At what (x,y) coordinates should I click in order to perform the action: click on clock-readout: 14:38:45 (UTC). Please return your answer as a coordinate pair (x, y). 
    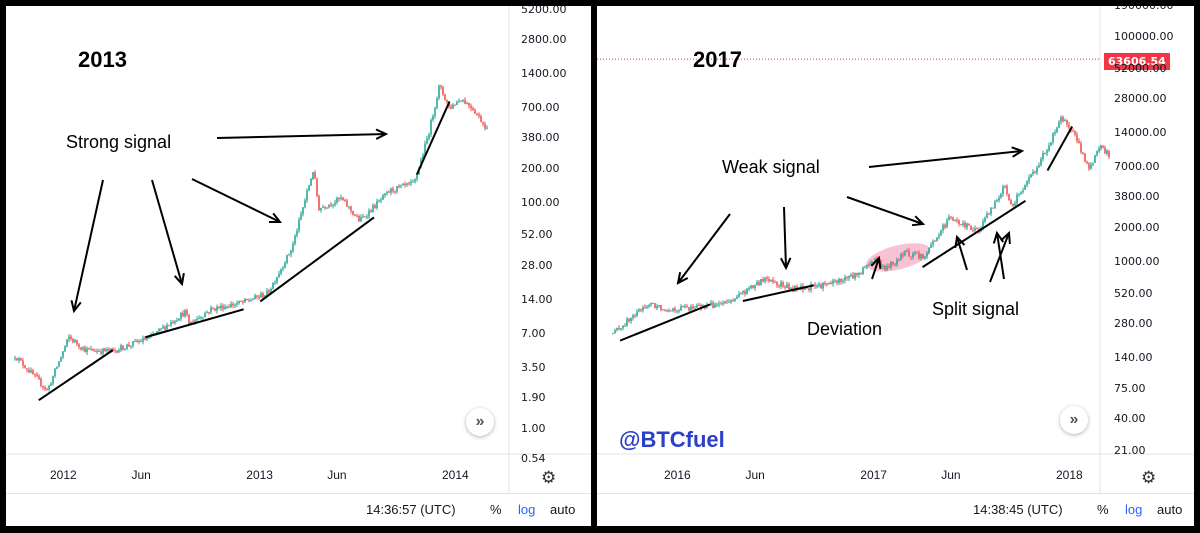
    Looking at the image, I should click on (1018, 509).